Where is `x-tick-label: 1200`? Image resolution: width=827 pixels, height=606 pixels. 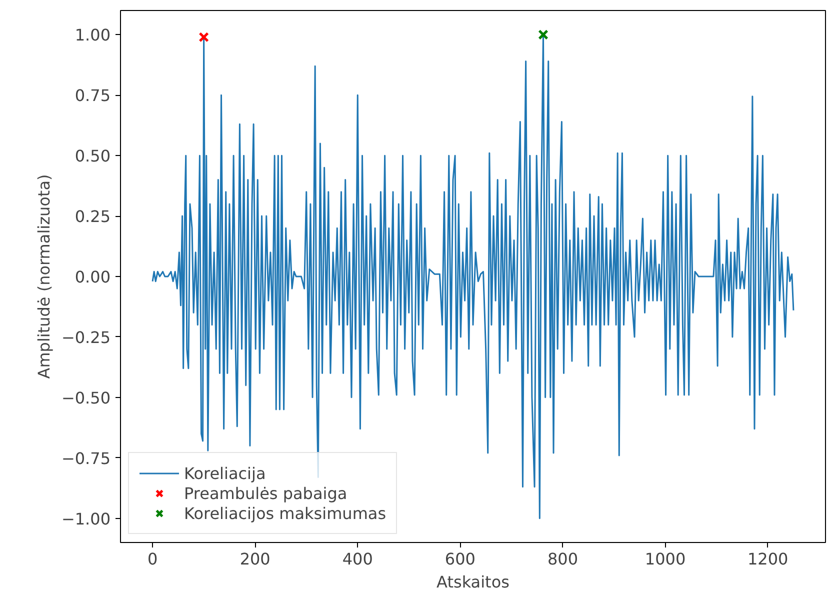 x-tick-label: 1200 is located at coordinates (767, 559).